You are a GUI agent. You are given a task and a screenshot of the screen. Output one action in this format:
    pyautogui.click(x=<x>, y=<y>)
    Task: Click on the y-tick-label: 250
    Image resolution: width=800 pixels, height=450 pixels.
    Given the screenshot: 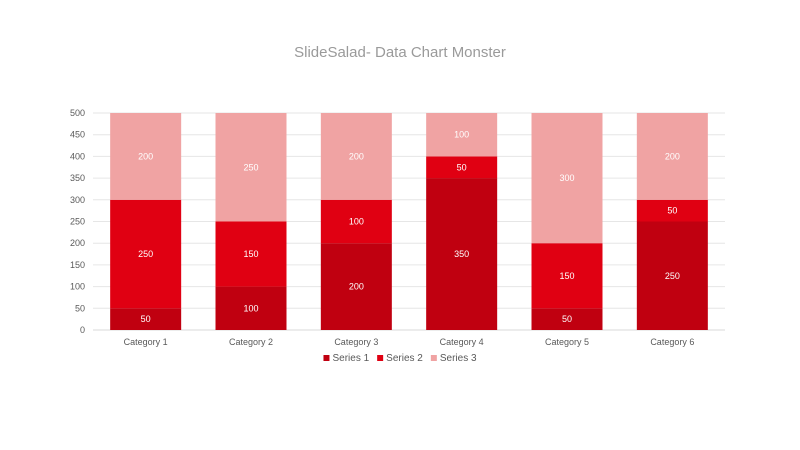 What is the action you would take?
    pyautogui.click(x=77, y=222)
    